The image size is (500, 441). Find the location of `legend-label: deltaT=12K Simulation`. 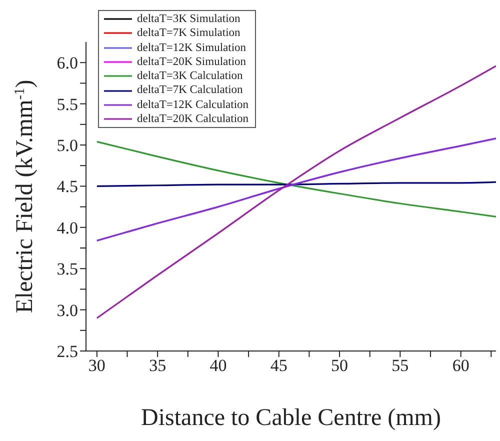

legend-label: deltaT=12K Simulation is located at coordinates (191, 47).